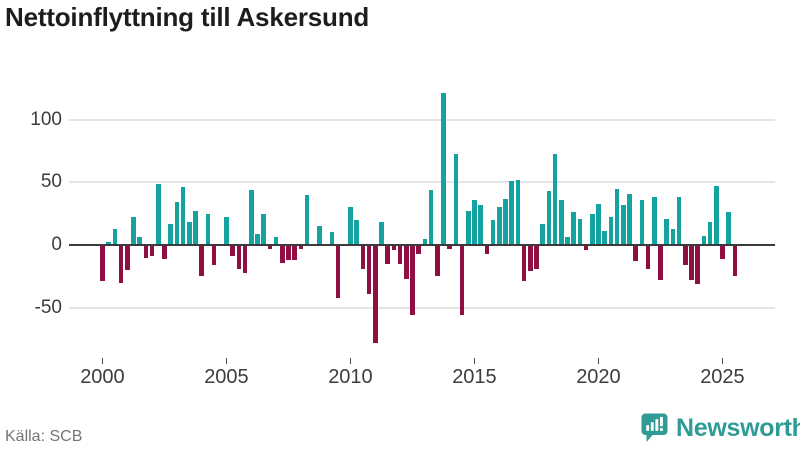 The image size is (800, 450). I want to click on zero-axis-line, so click(422, 245).